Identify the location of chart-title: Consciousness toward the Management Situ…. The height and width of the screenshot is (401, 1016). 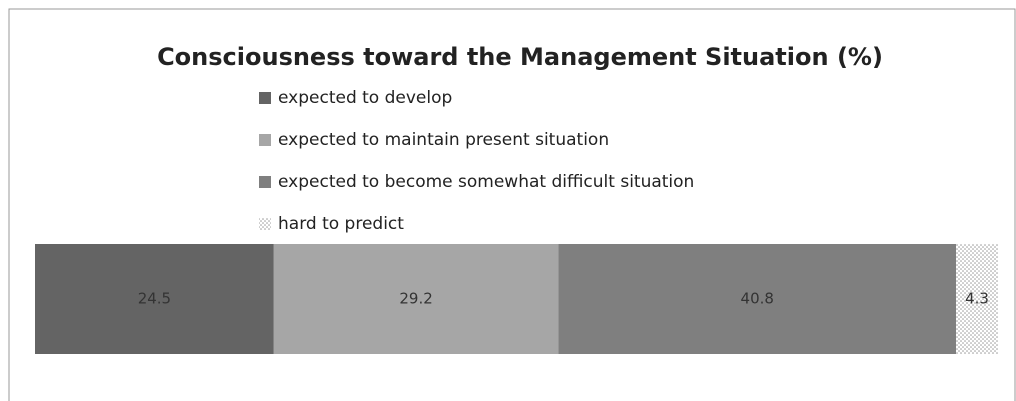
(520, 57).